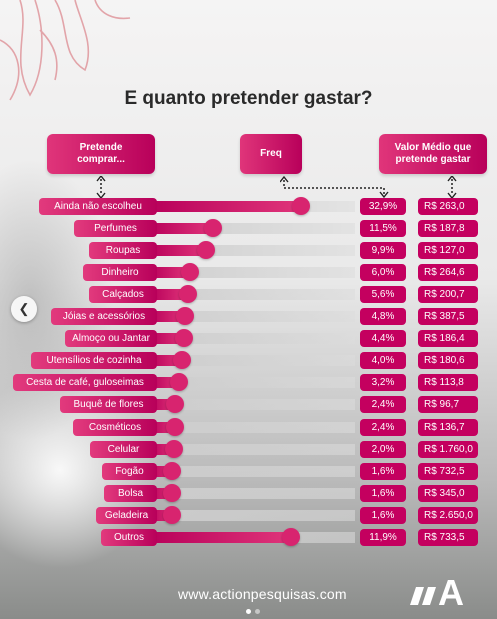  What do you see at coordinates (123, 294) in the screenshot?
I see `category-label: Calçados` at bounding box center [123, 294].